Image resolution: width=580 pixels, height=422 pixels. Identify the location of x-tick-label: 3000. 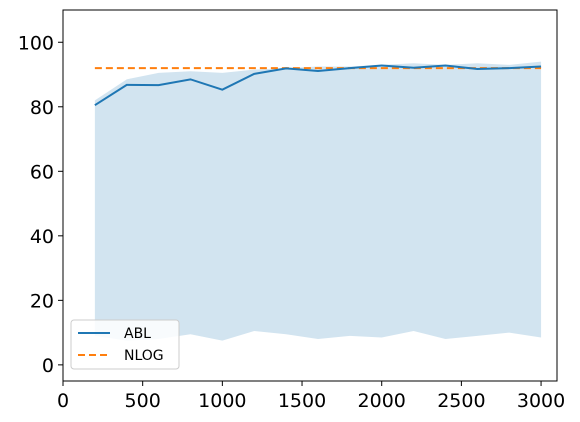
(541, 401).